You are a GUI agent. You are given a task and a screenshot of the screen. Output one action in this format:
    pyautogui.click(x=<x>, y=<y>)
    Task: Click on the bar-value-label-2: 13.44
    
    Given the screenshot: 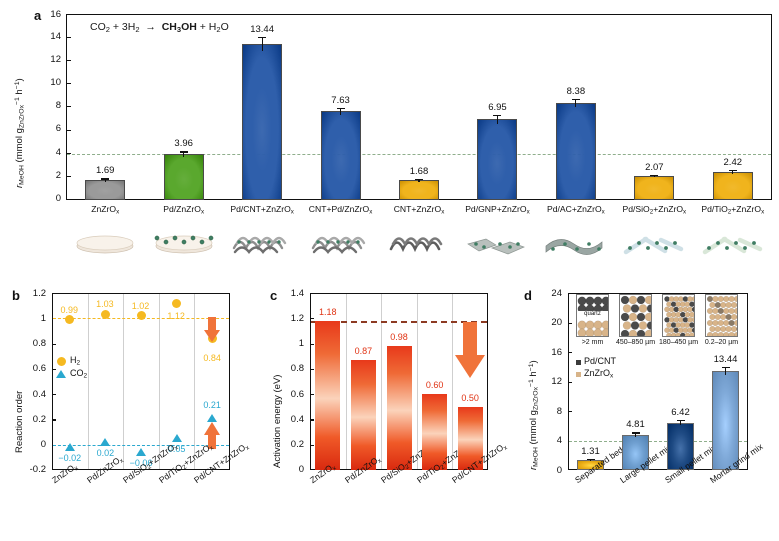 What is the action you would take?
    pyautogui.click(x=262, y=29)
    